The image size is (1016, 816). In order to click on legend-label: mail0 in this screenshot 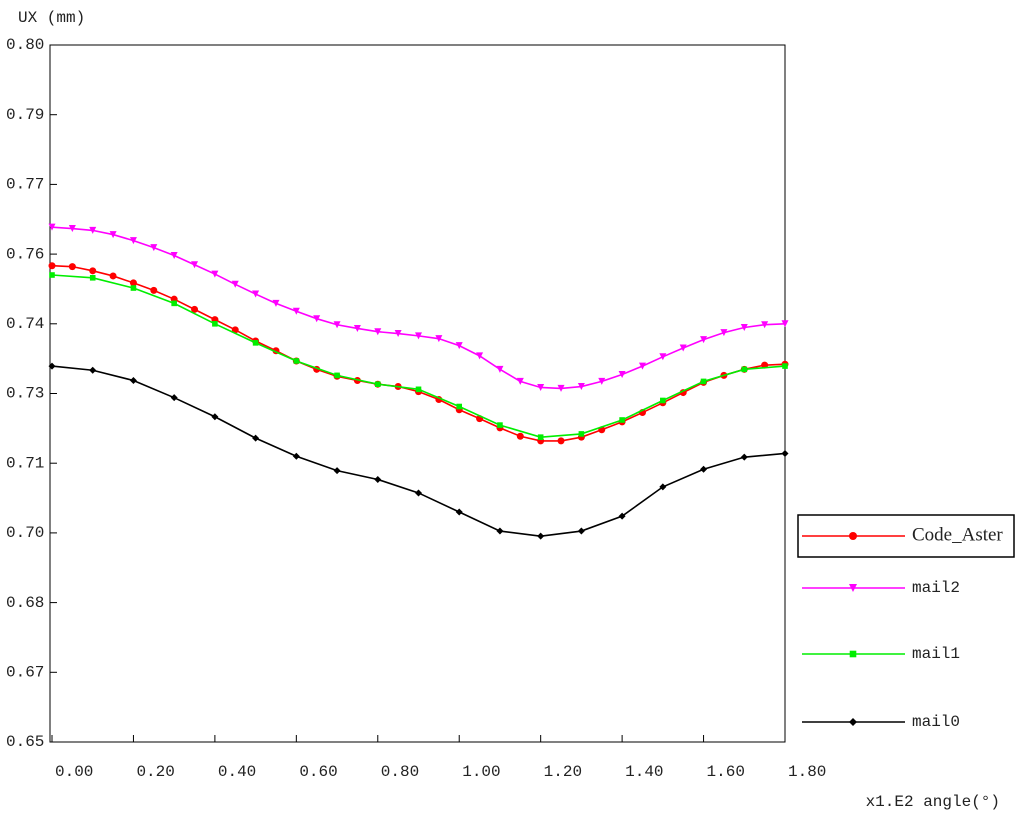, I will do `click(936, 722)`.